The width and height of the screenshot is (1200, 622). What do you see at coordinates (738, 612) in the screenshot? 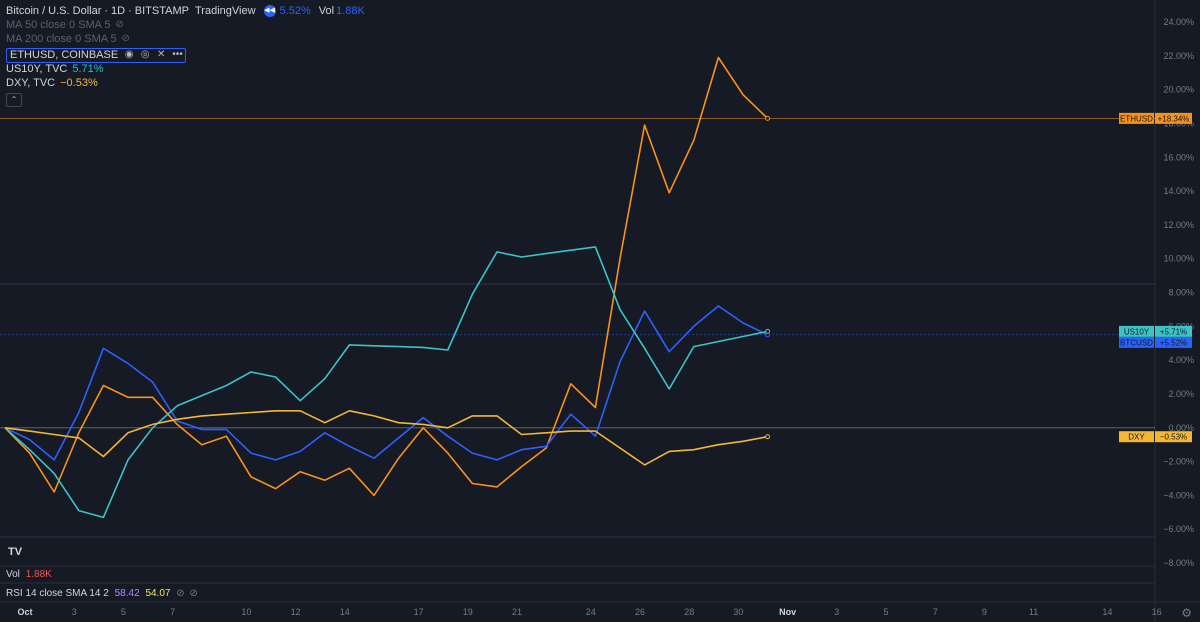
I see `x-tick-label: 30` at bounding box center [738, 612].